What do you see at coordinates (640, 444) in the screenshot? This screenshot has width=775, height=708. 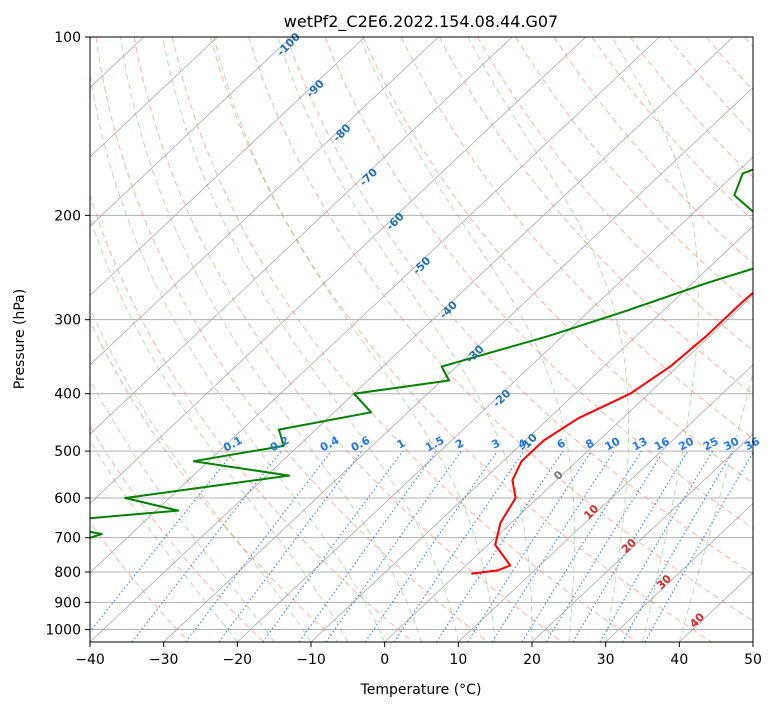 I see `mixing-ratio-label: 13` at bounding box center [640, 444].